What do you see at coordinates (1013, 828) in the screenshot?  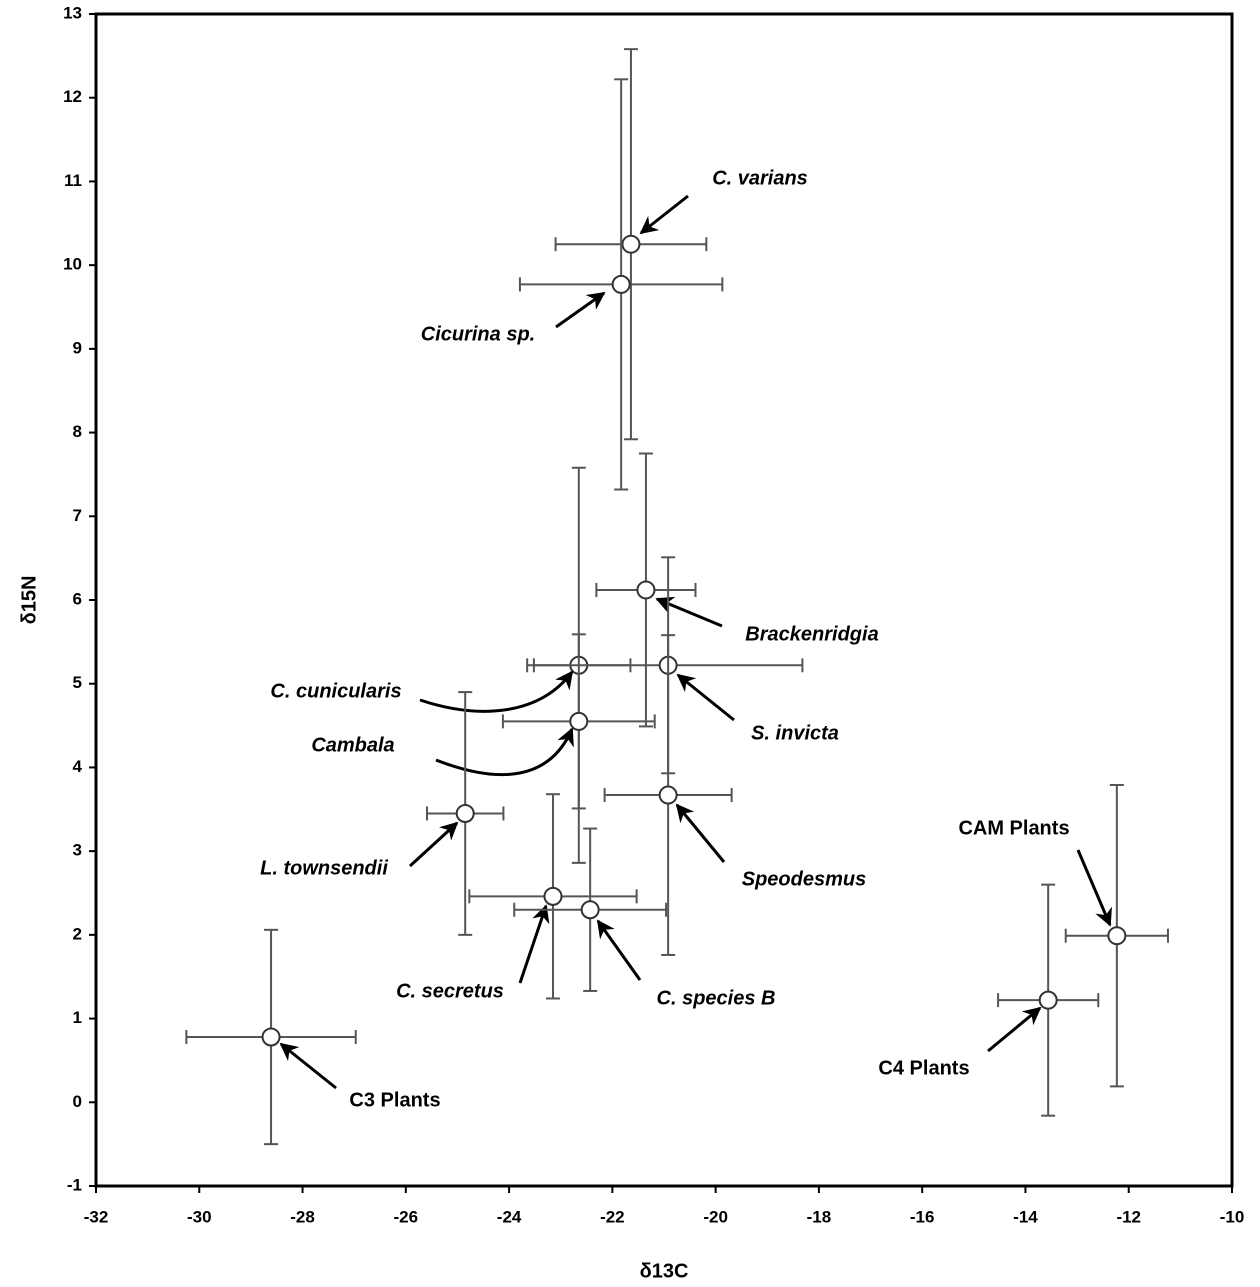 I see `point-label: CAM Plants` at bounding box center [1013, 828].